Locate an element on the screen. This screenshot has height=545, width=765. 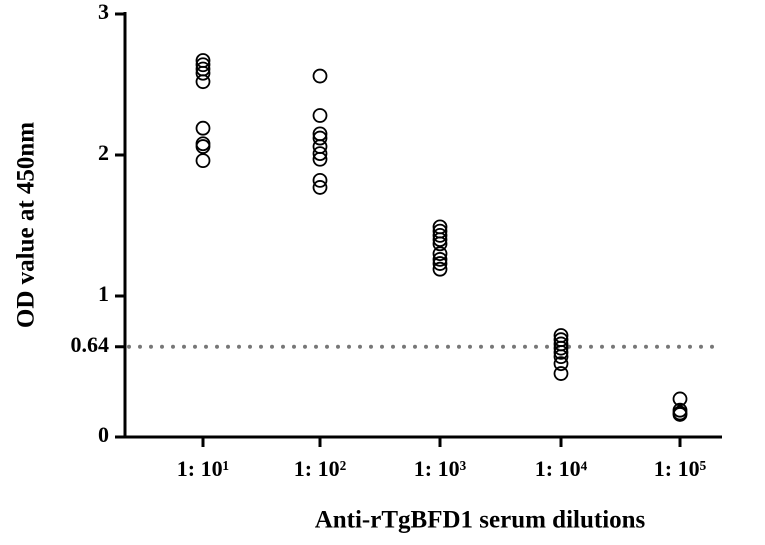
x-tick-label: 1: 10² is located at coordinates (320, 468).